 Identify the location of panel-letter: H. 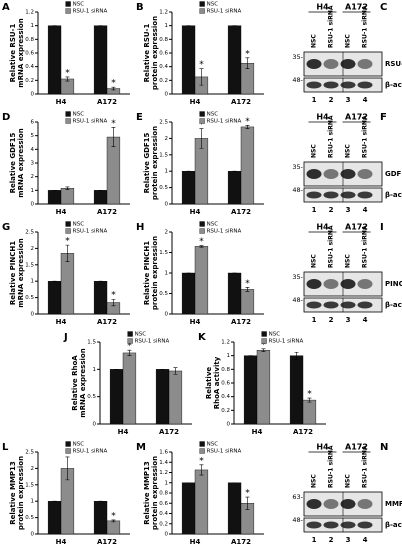
(140, 227).